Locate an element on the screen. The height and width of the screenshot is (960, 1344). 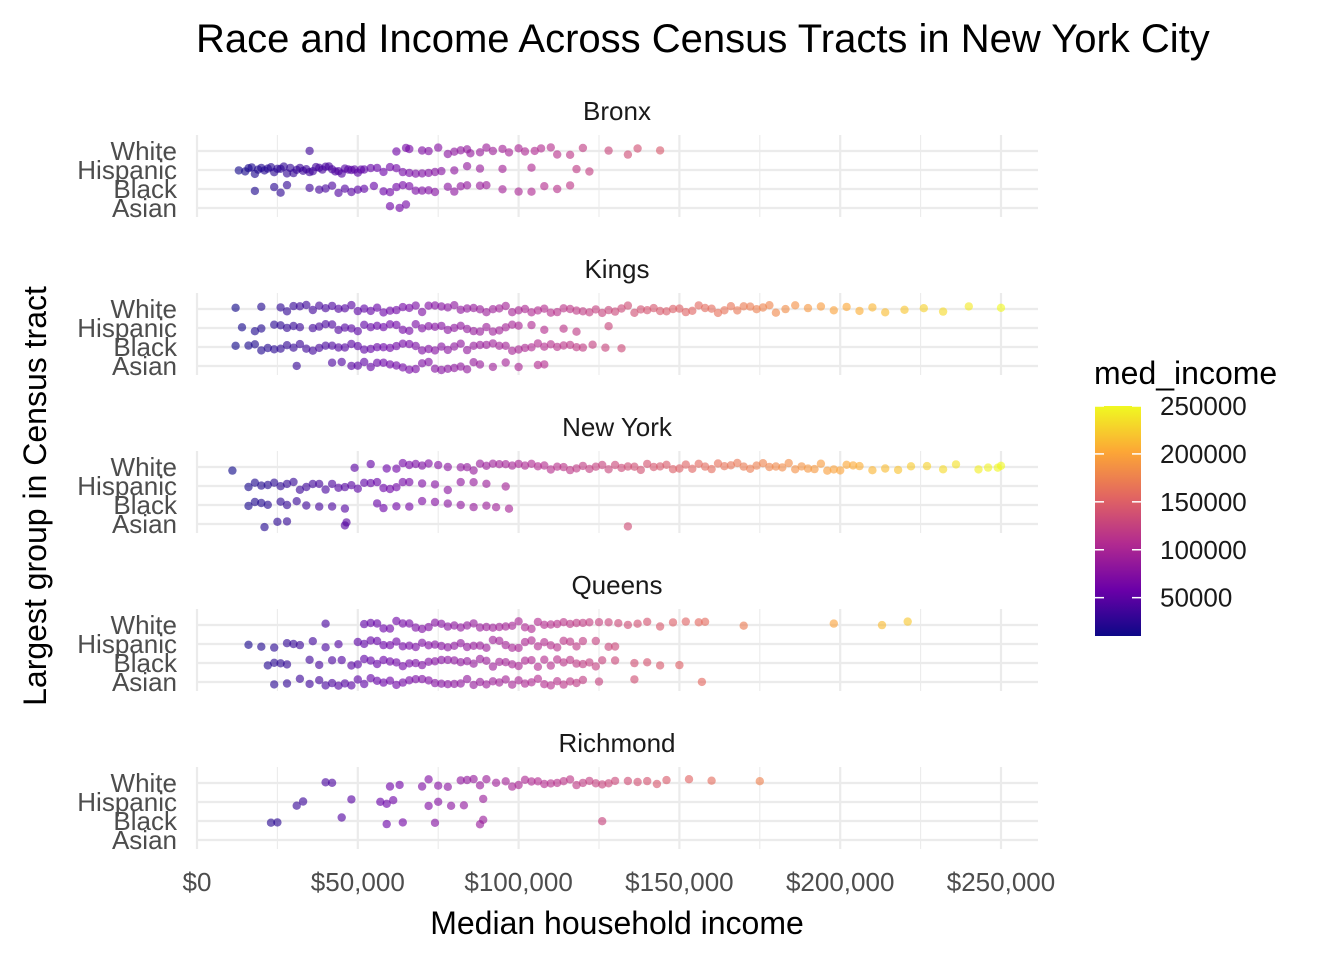
x-tick-label: $200,000 is located at coordinates (840, 882).